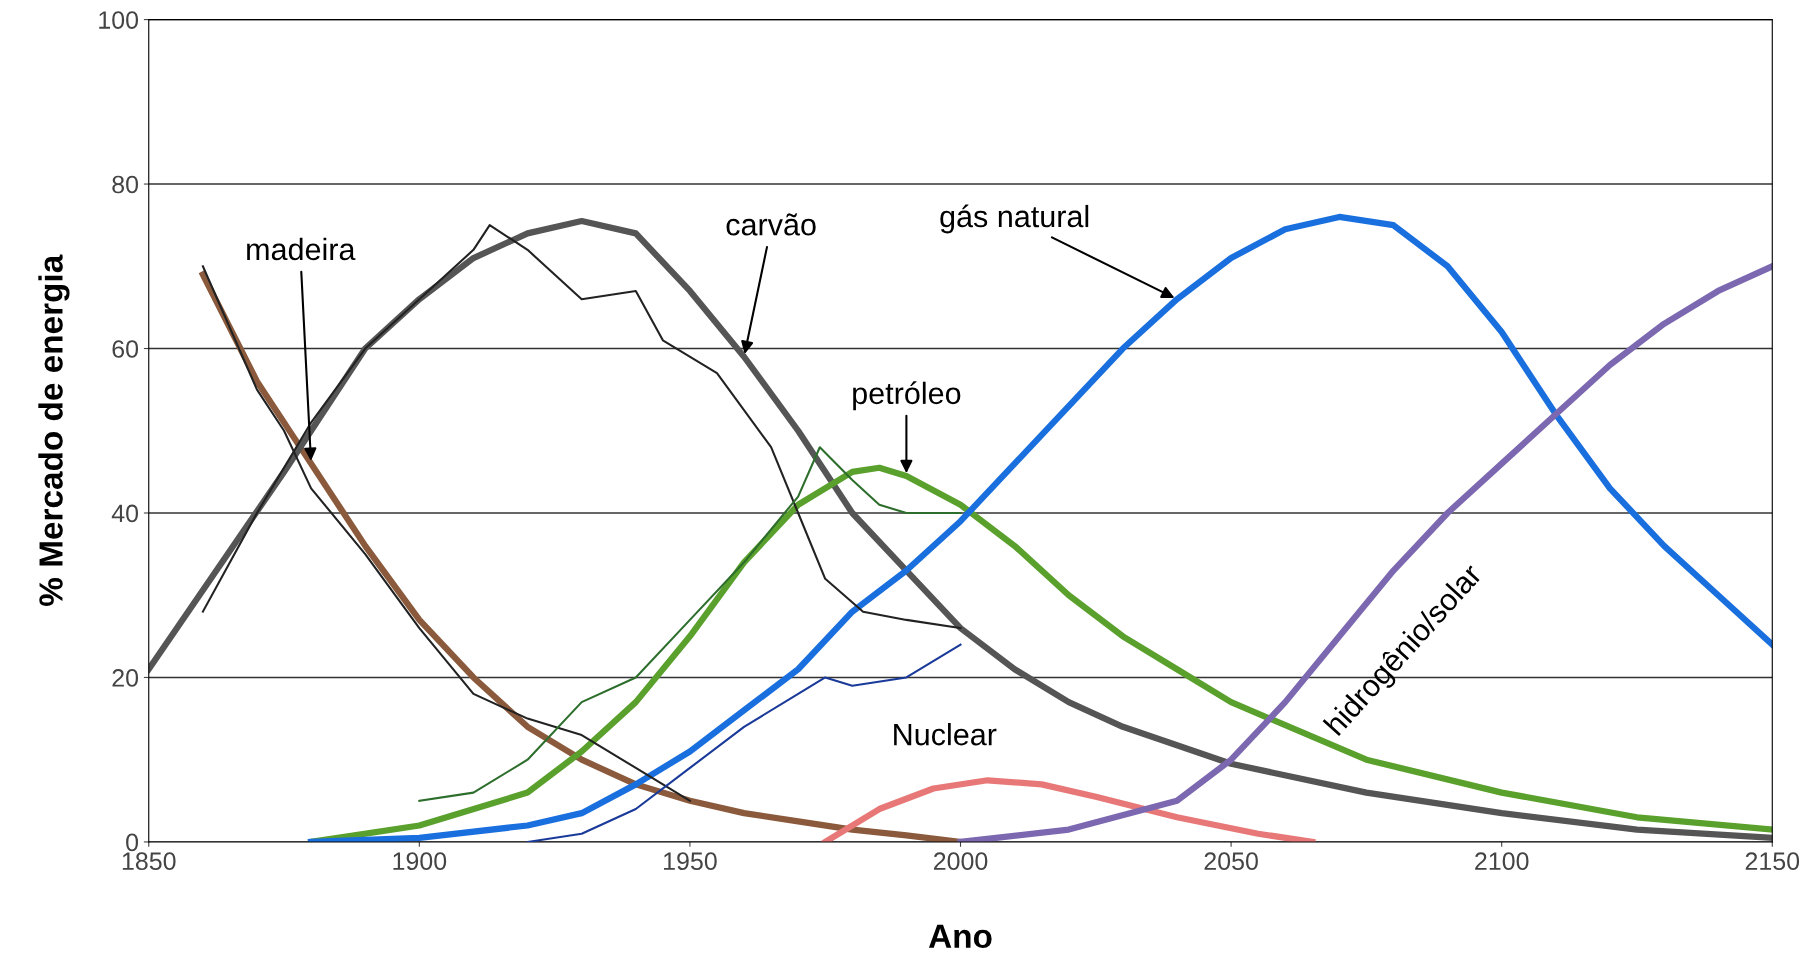 The image size is (1814, 979). Describe the element at coordinates (1772, 861) in the screenshot. I see `x-tick-label: 2150` at that location.